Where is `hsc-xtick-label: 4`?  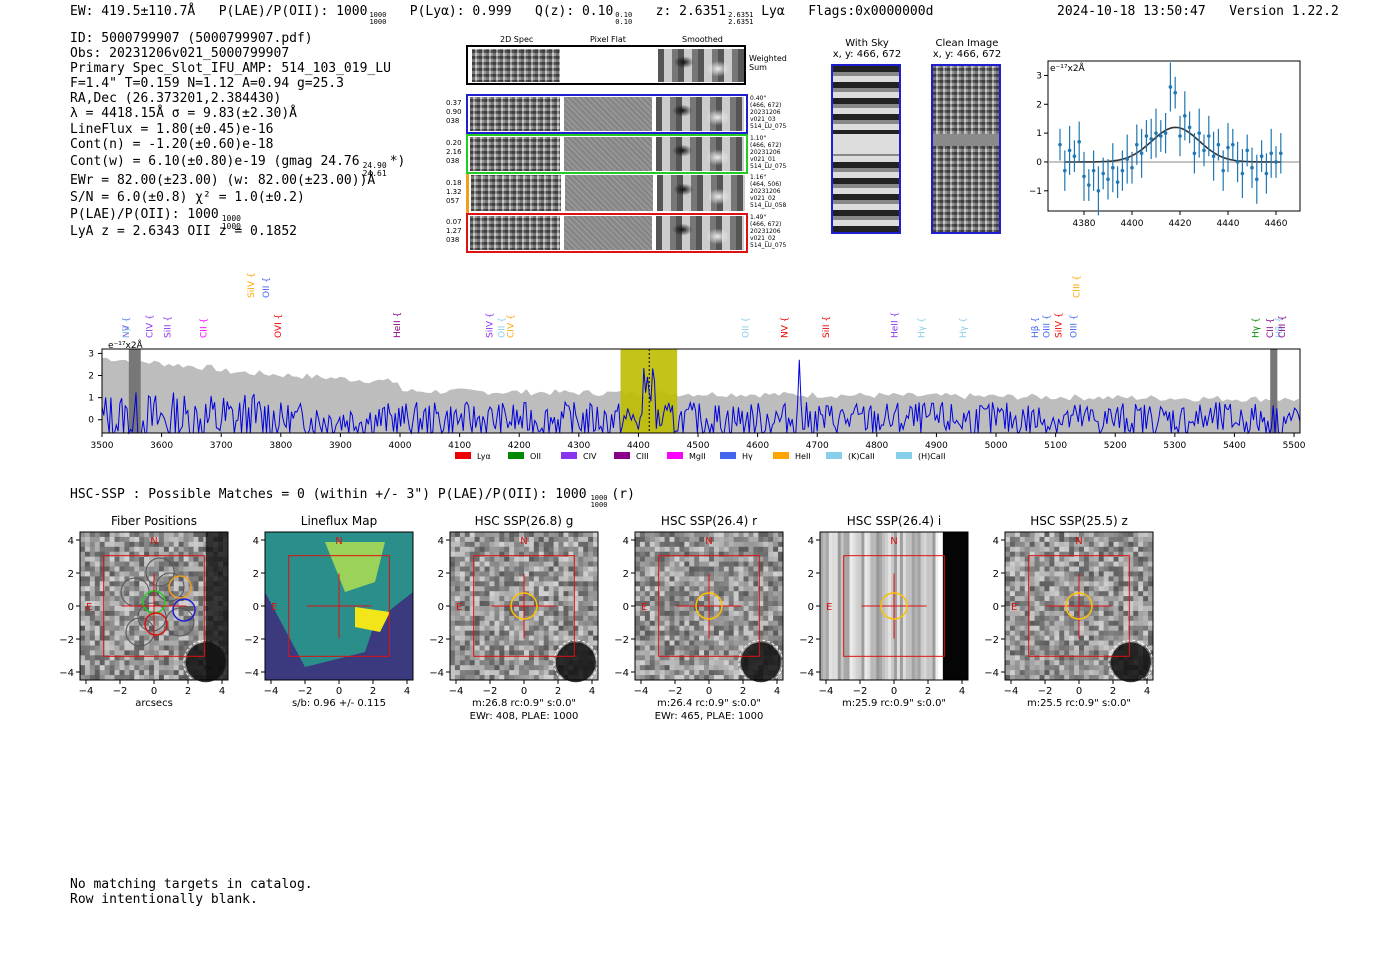
hsc-xtick-label: 4 is located at coordinates (1147, 691).